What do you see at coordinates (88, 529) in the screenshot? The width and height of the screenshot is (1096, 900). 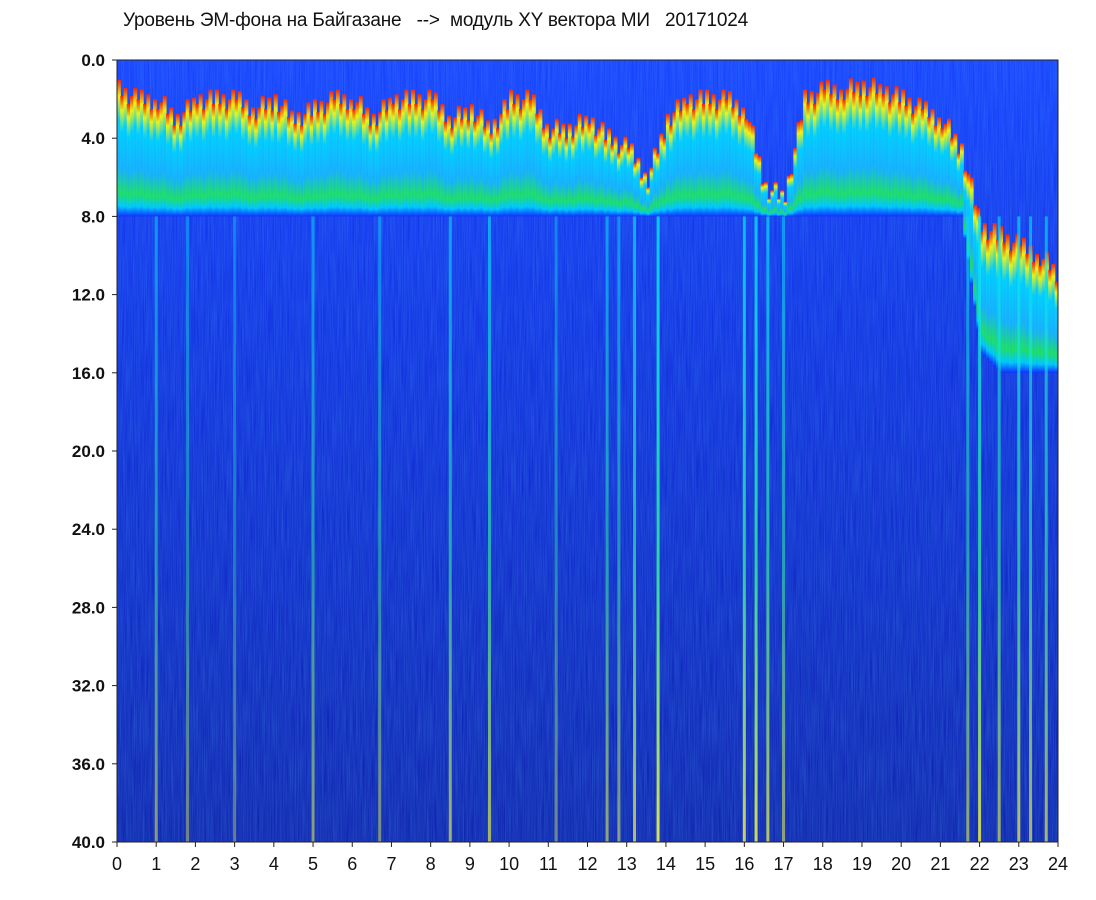 I see `y-tick-label: 24.0` at bounding box center [88, 529].